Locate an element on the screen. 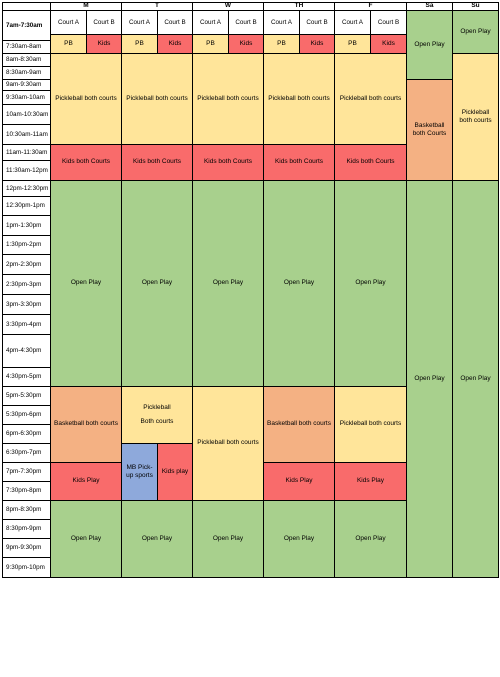  open-play-block-t: Open Play is located at coordinates (157, 283).